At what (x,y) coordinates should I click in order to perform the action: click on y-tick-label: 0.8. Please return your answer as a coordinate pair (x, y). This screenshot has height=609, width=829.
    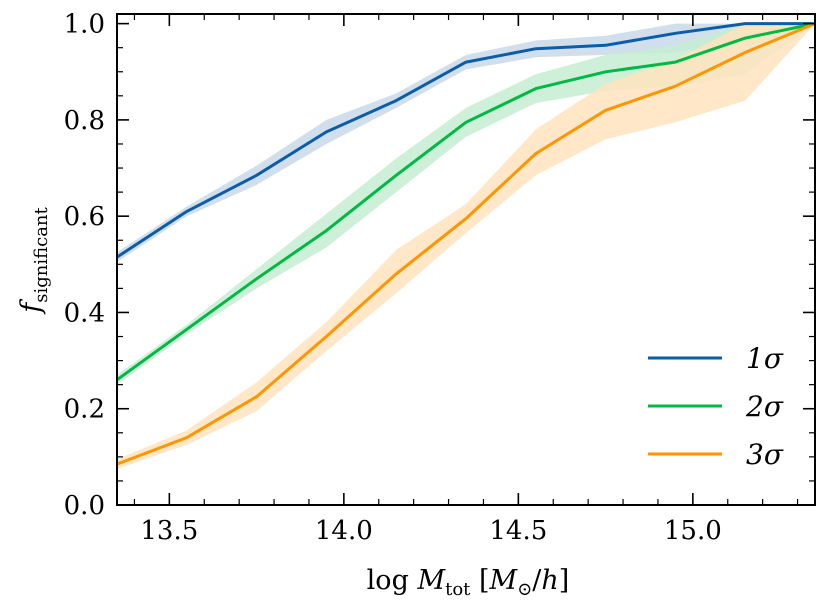
    Looking at the image, I should click on (84, 121).